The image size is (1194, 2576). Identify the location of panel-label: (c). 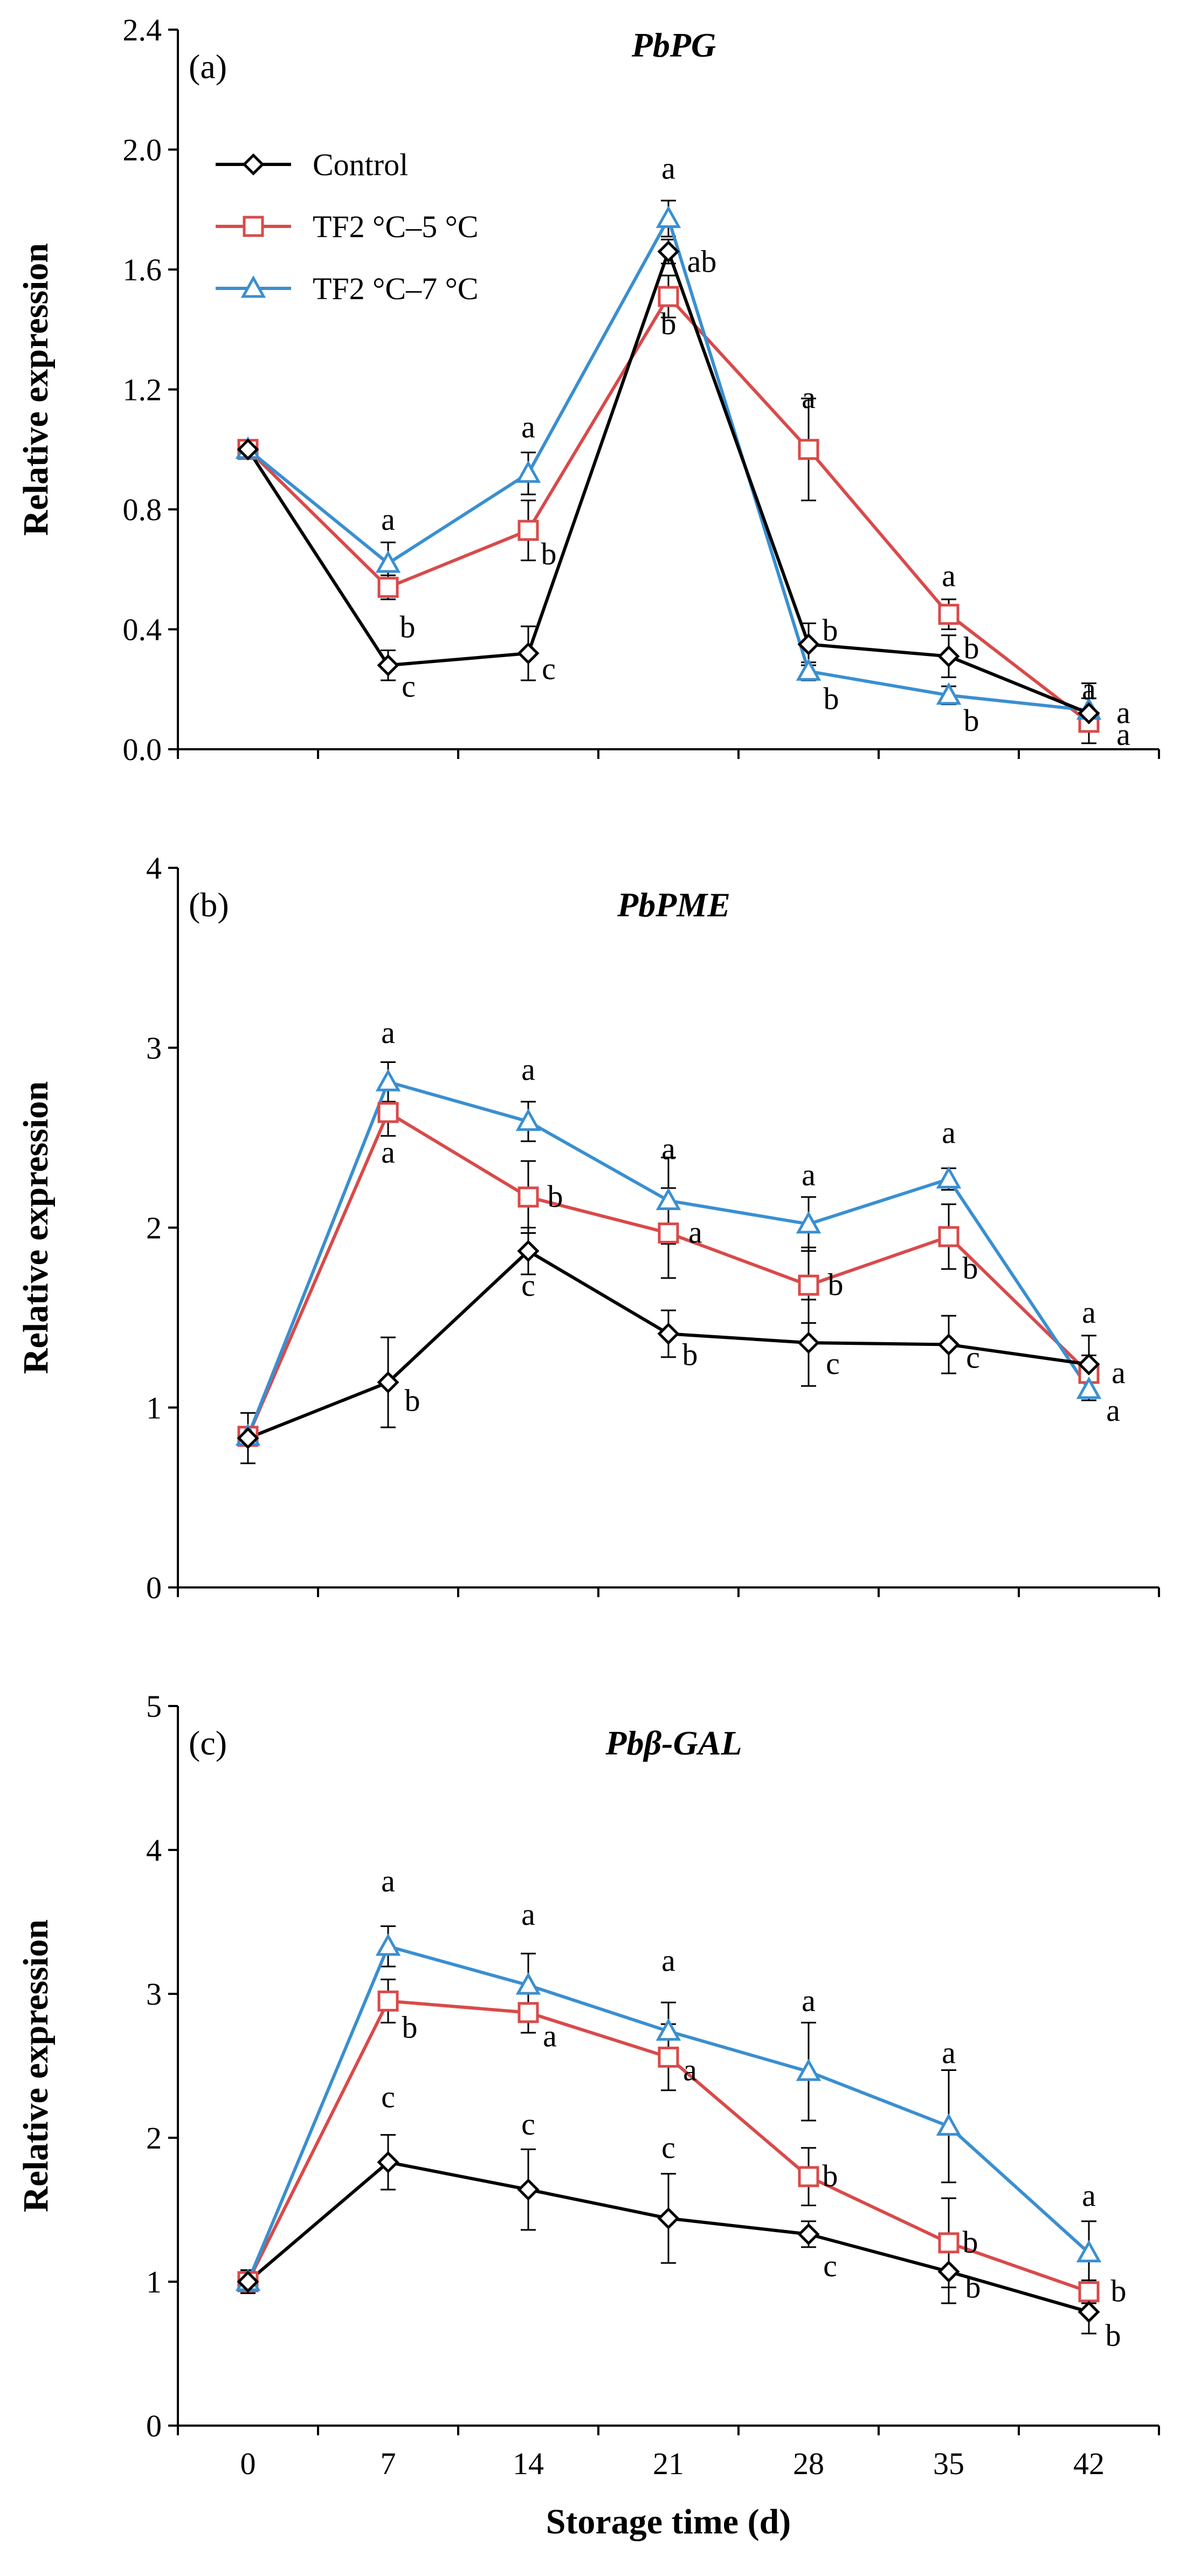
(208, 1743).